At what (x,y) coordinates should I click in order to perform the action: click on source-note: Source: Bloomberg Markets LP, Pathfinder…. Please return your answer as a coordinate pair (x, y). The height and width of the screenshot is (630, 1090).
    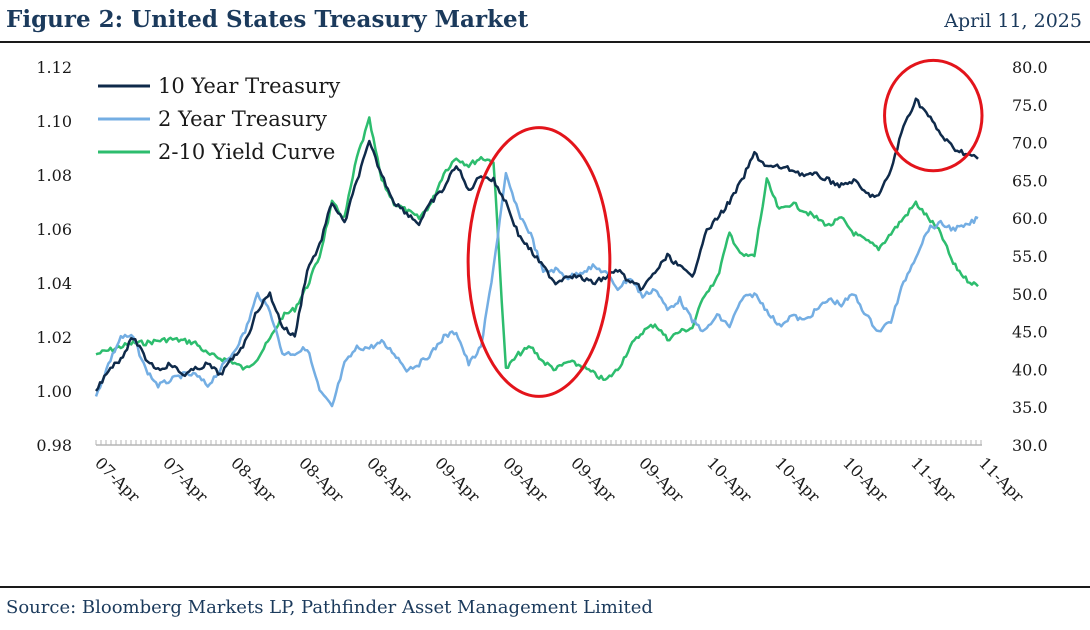
    Looking at the image, I should click on (329, 607).